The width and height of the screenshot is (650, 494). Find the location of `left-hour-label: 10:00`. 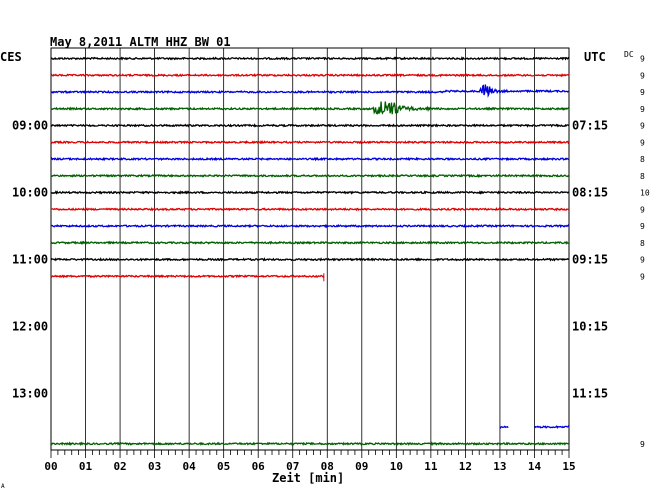

left-hour-label: 10:00 is located at coordinates (30, 193).